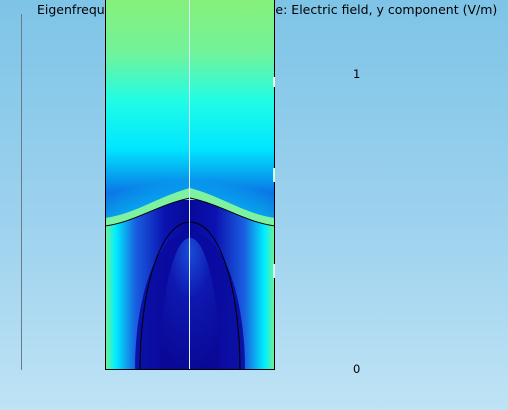 The width and height of the screenshot is (508, 410). I want to click on axis-line, so click(21, 192).